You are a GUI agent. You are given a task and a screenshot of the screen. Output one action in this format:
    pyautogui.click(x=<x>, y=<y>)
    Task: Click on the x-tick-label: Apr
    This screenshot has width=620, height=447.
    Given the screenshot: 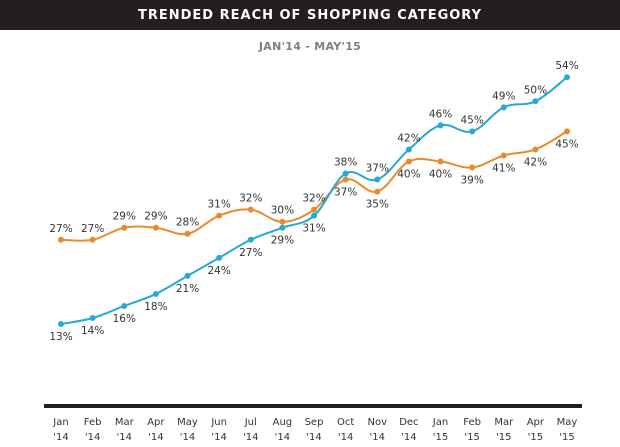 What is the action you would take?
    pyautogui.click(x=156, y=422)
    